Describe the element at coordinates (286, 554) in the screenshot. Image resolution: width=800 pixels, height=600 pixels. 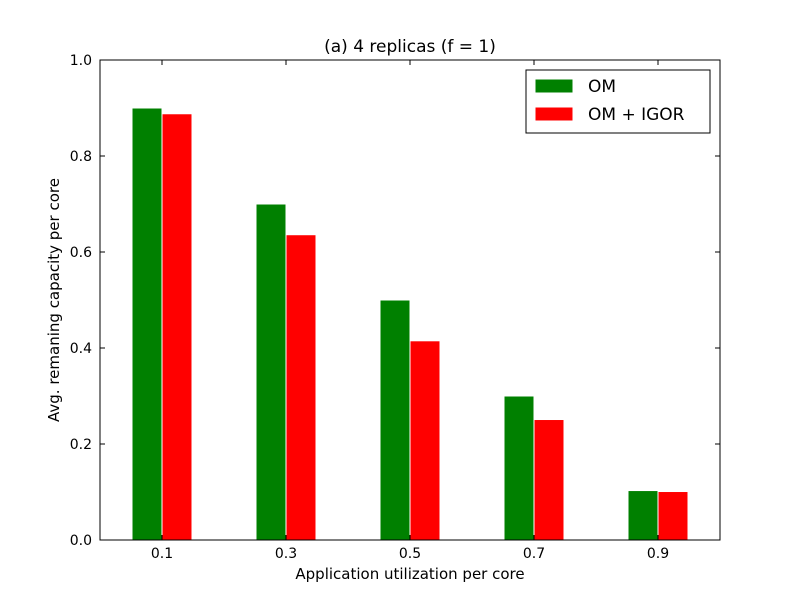
I see `x-tick-label: 0.3` at that location.